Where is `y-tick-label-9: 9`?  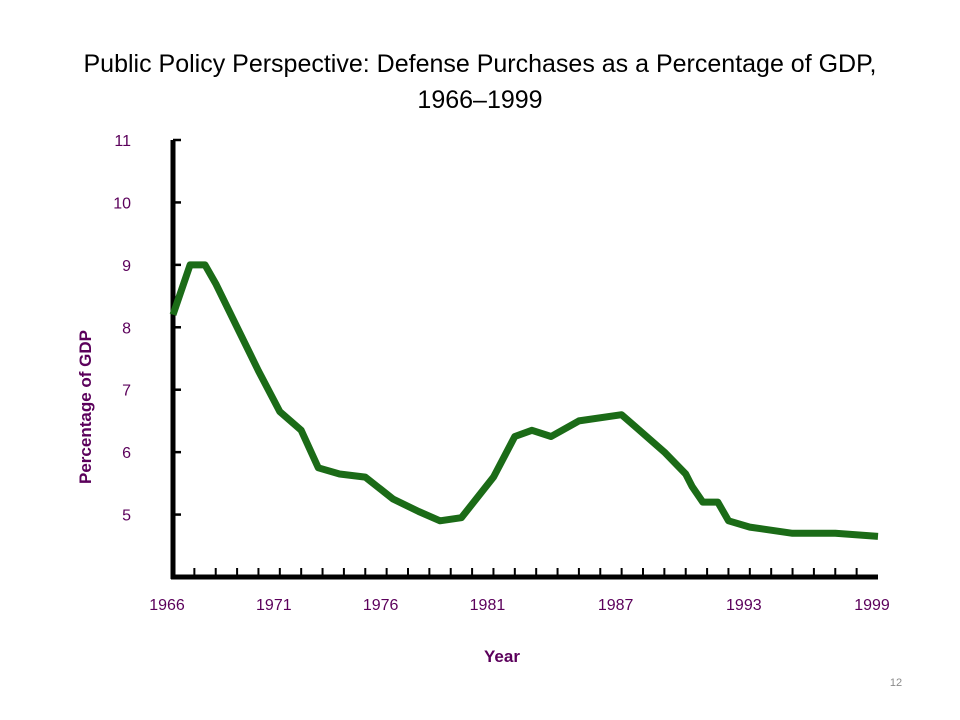 y-tick-label-9: 9 is located at coordinates (126, 266).